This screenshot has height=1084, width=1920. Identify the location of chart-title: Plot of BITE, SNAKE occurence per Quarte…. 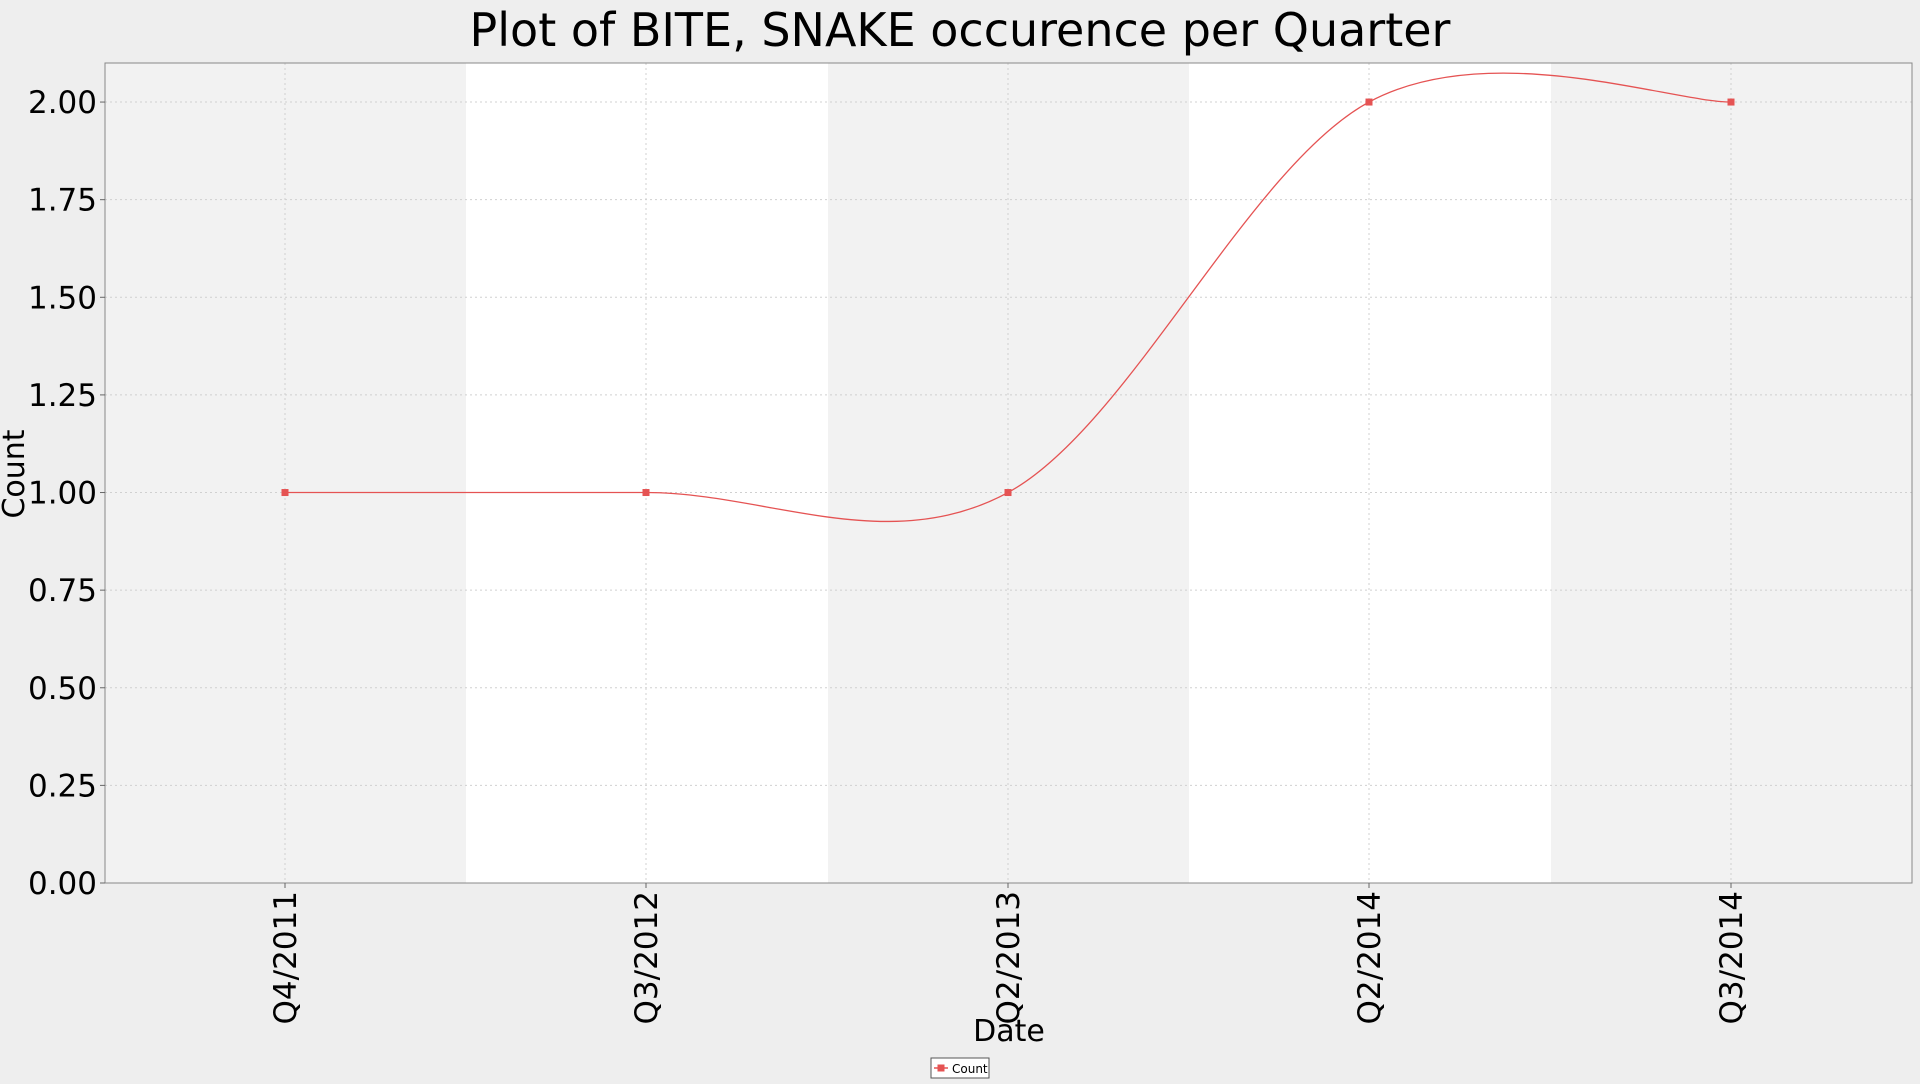
(960, 30).